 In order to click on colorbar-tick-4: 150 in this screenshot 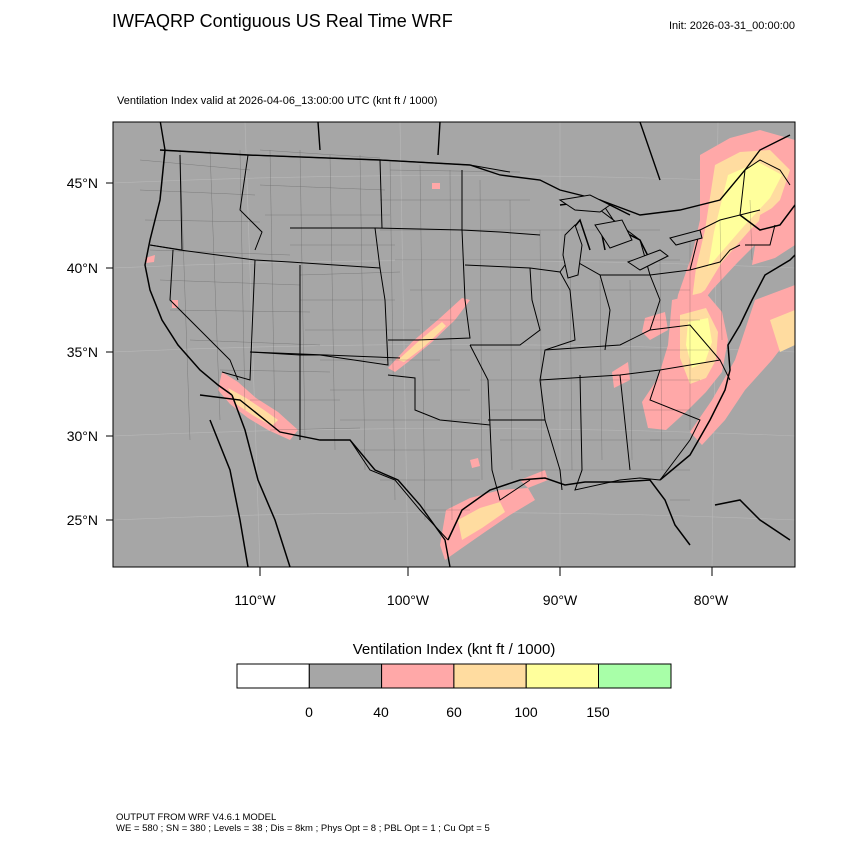, I will do `click(598, 712)`.